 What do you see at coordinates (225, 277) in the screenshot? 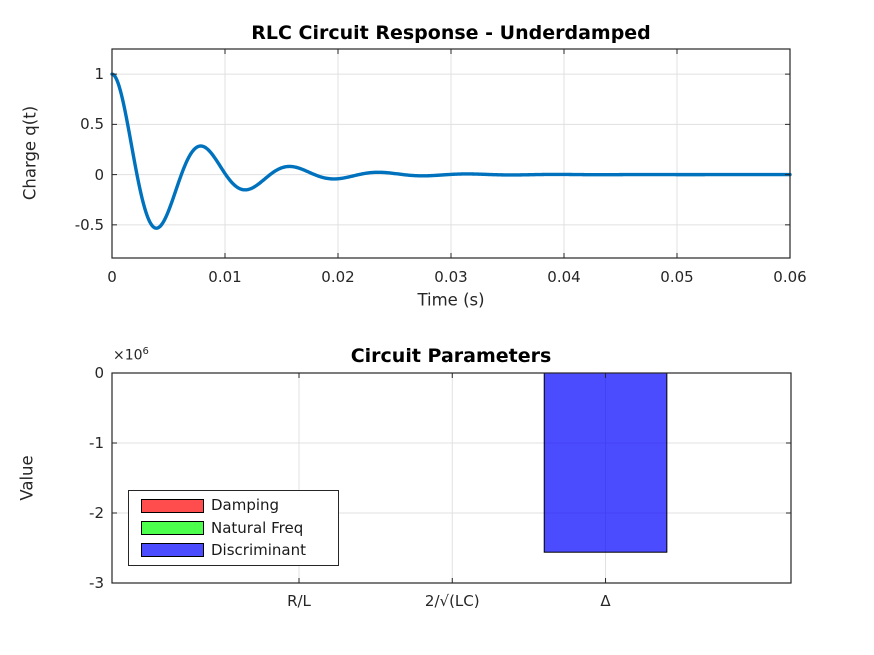
I see `x-tick-label: 0.01` at bounding box center [225, 277].